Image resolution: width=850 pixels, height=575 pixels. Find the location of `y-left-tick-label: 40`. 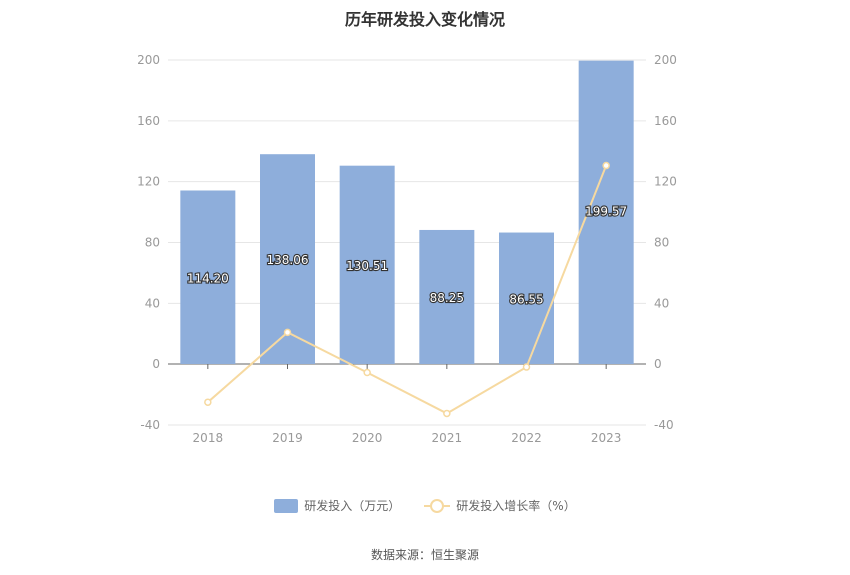

y-left-tick-label: 40 is located at coordinates (152, 303).